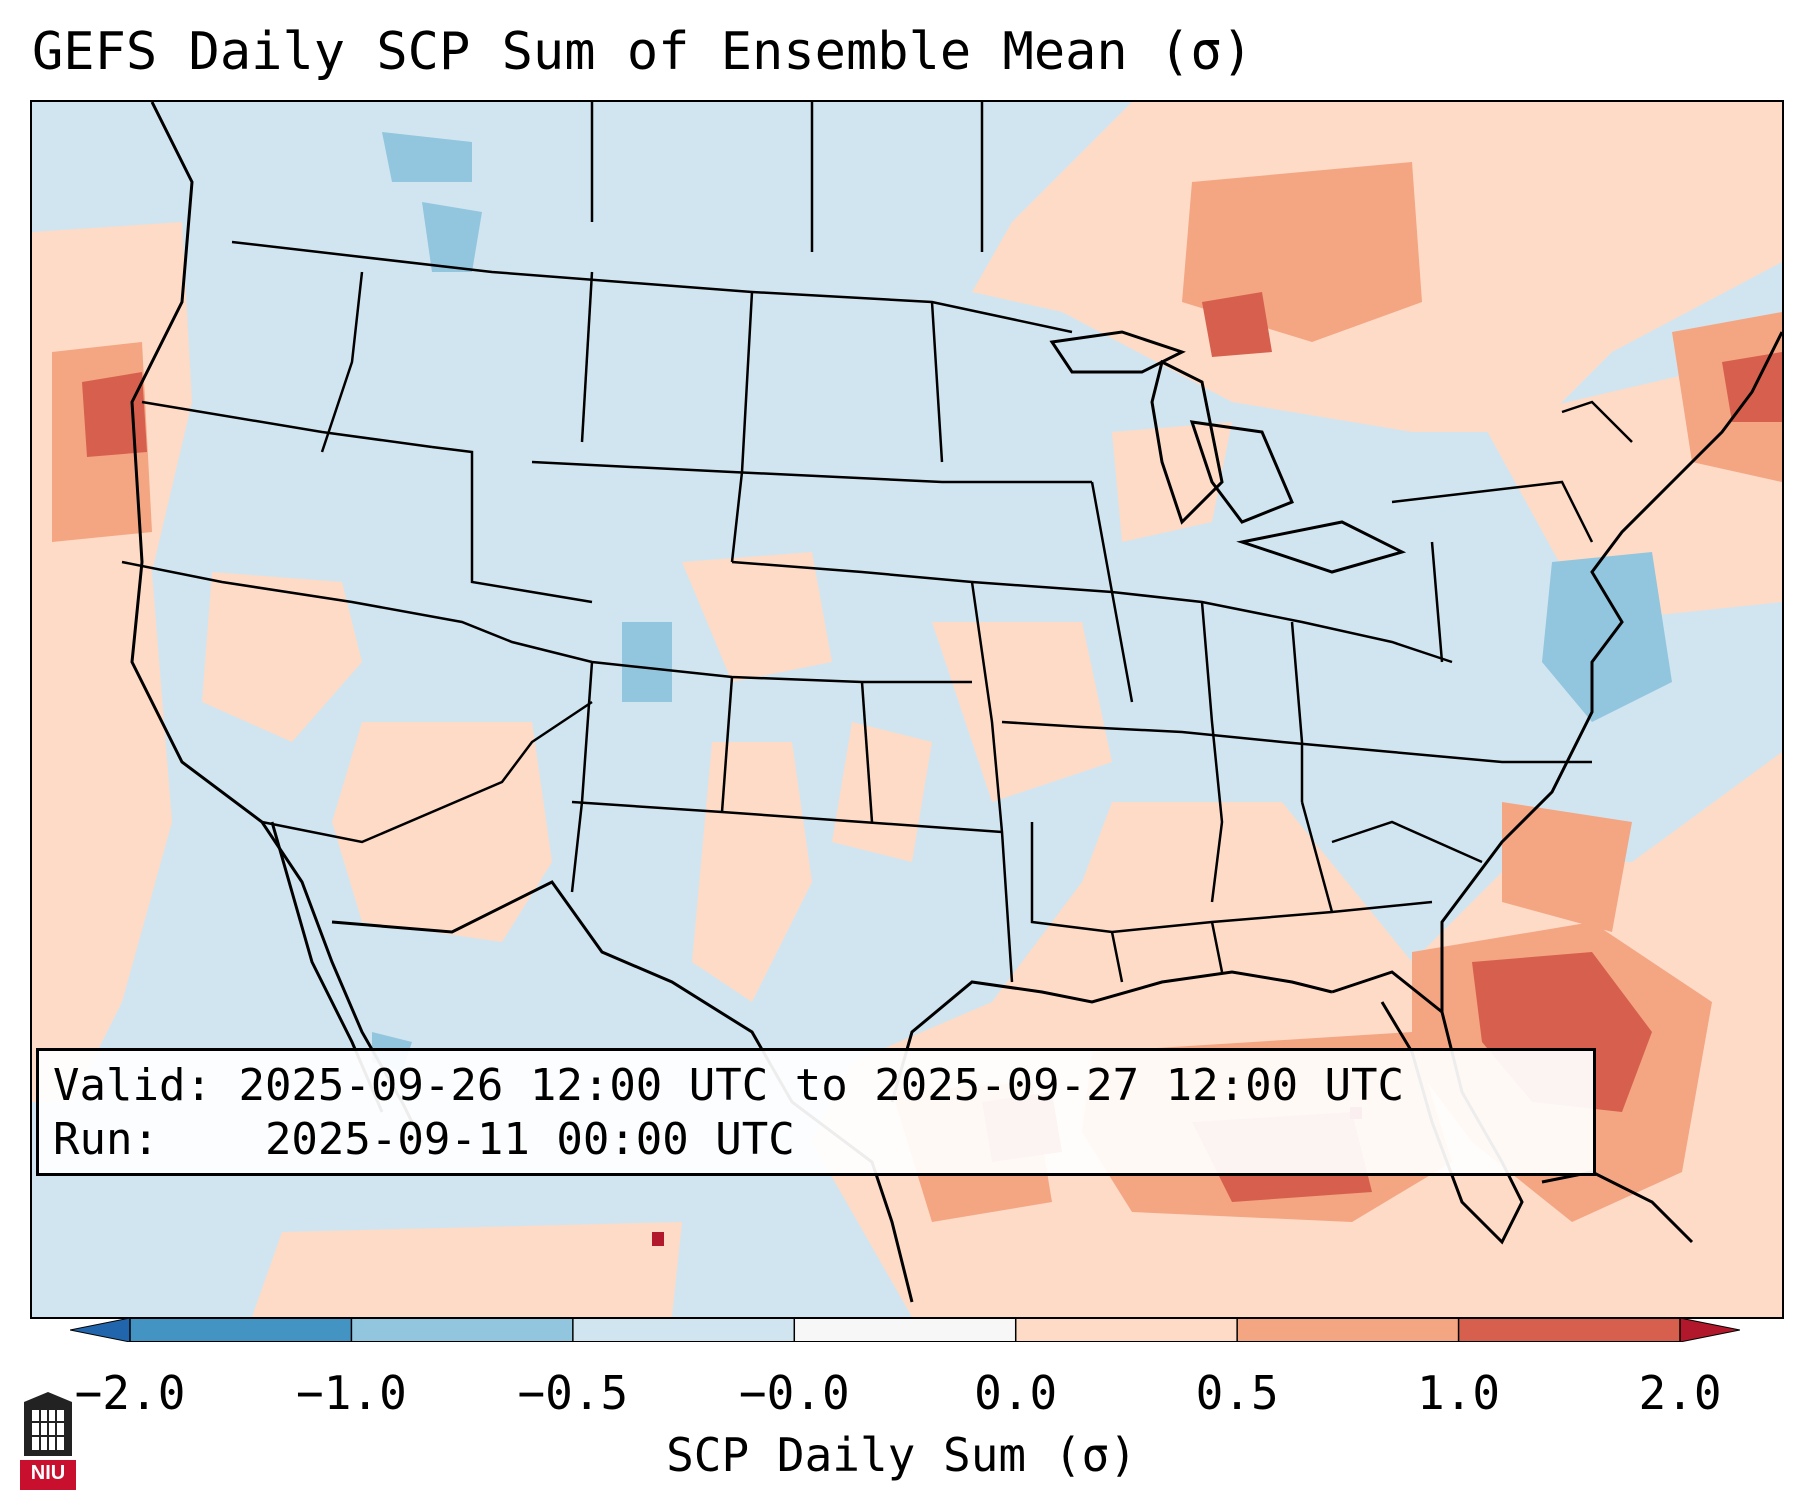 This screenshot has width=1803, height=1506. I want to click on colorbar-svg, so click(905, 1330).